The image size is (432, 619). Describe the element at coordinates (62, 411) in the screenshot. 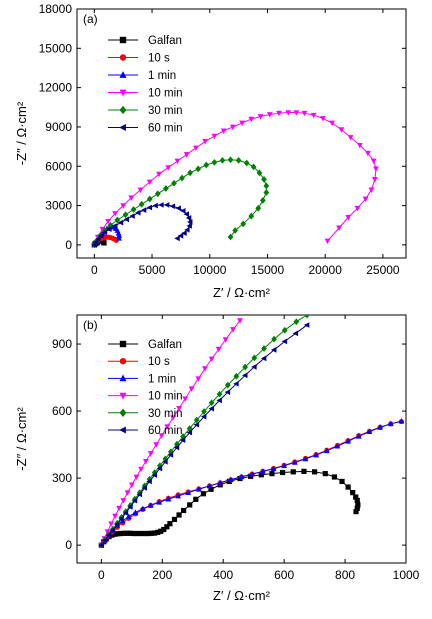

I see `y-tick-label: 600` at that location.